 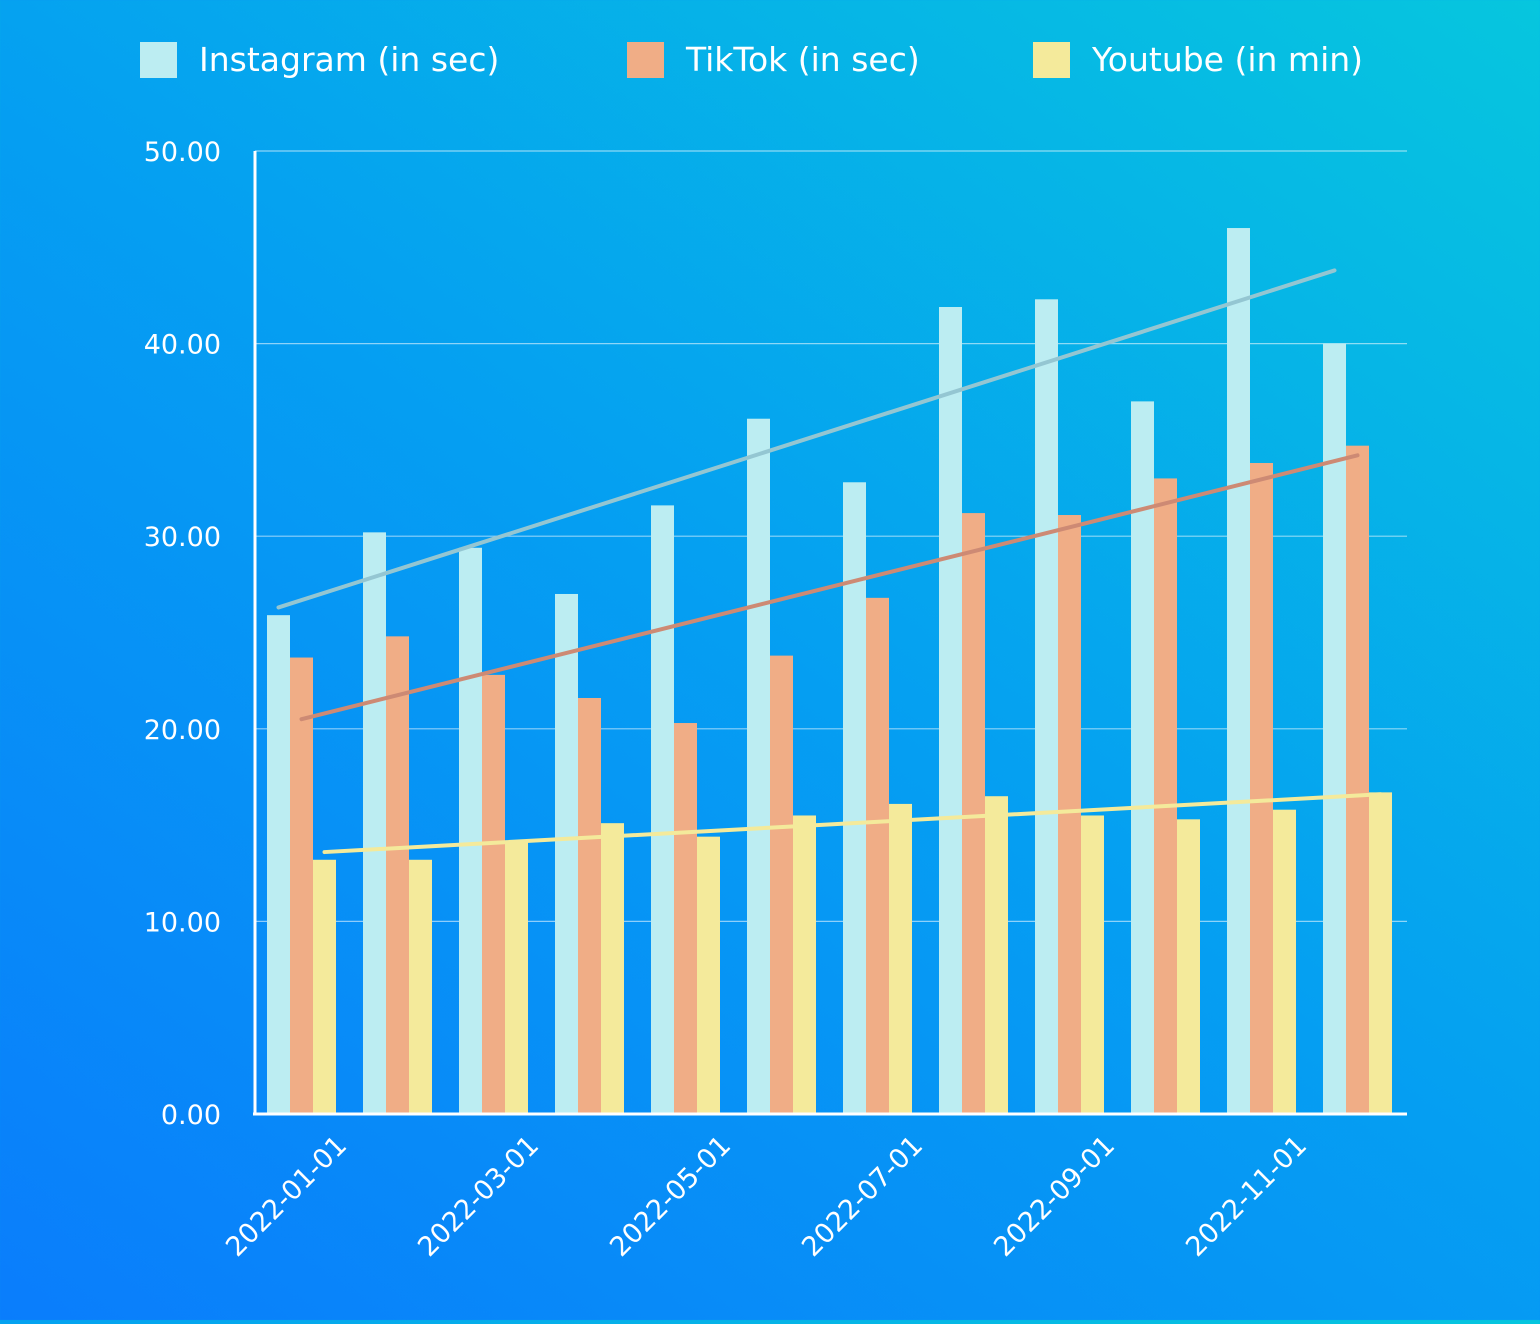 I want to click on legend-item-youtube: Youtube (in min), so click(x=1198, y=59).